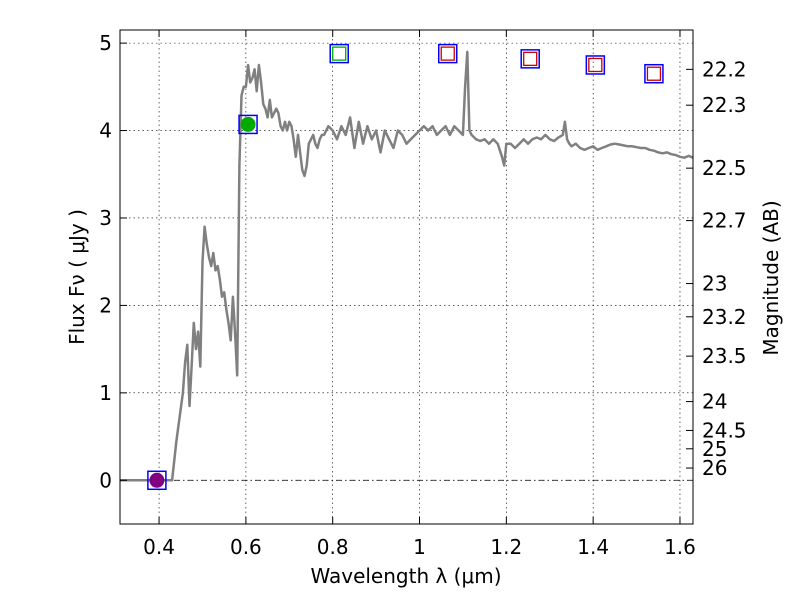 This screenshot has height=600, width=800. What do you see at coordinates (724, 430) in the screenshot?
I see `y2-tick-label: 24.5` at bounding box center [724, 430].